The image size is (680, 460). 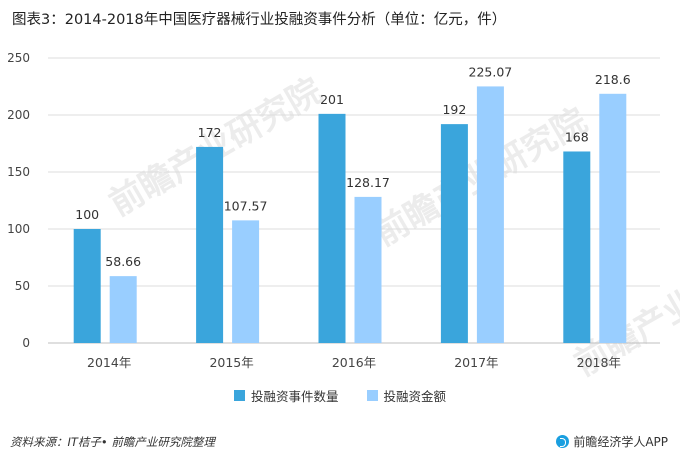 I want to click on data-label: 58.66, so click(x=123, y=261).